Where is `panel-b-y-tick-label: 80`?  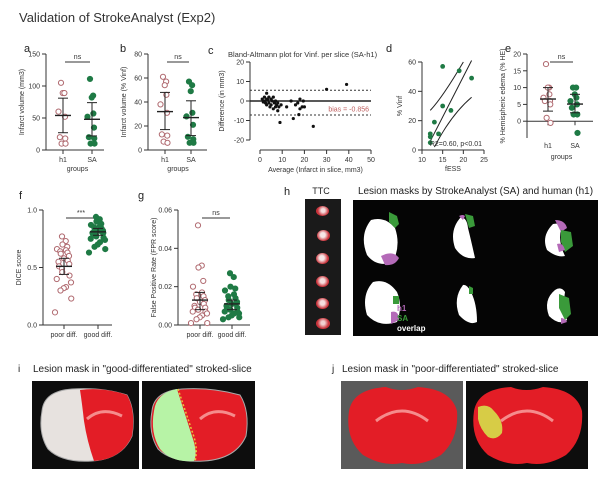
panel-b-y-tick-label: 80 is located at coordinates (138, 55).